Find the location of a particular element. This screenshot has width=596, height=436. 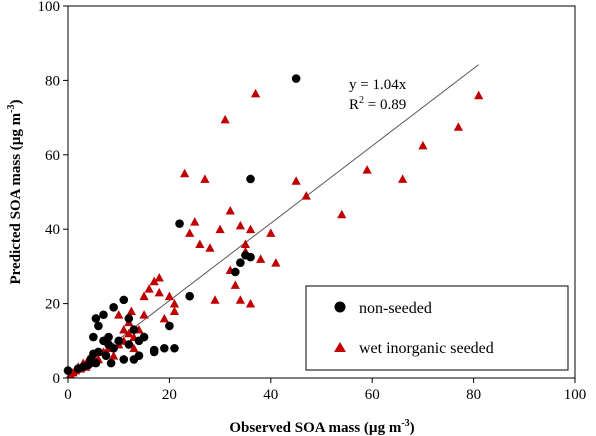

x-tick-label: 80 is located at coordinates (473, 395).